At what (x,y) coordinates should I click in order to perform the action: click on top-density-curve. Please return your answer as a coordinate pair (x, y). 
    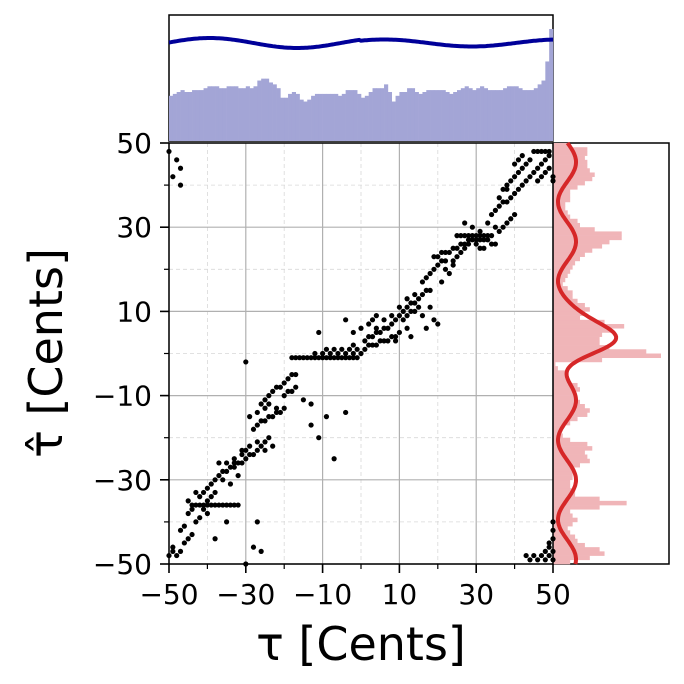
    Looking at the image, I should click on (360, 43).